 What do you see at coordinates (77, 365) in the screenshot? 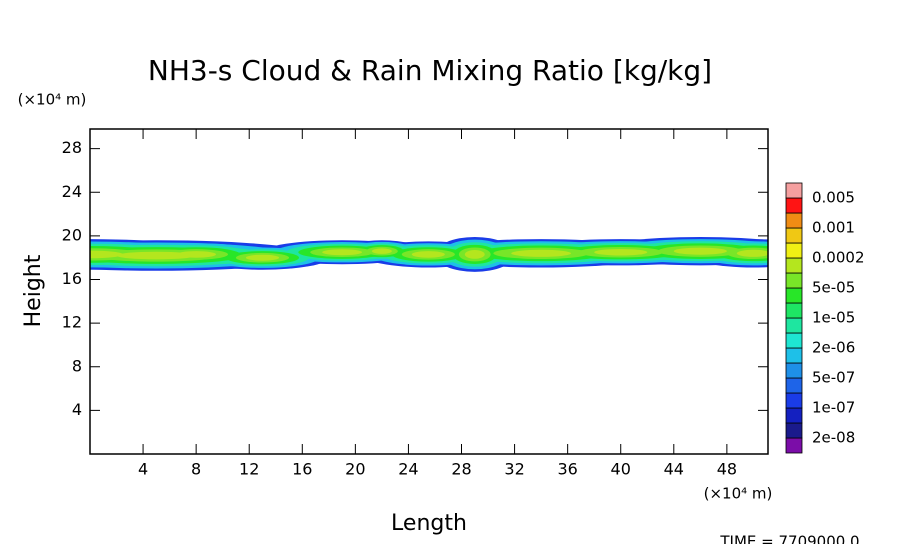
I see `y-tick-label: 8` at bounding box center [77, 365].